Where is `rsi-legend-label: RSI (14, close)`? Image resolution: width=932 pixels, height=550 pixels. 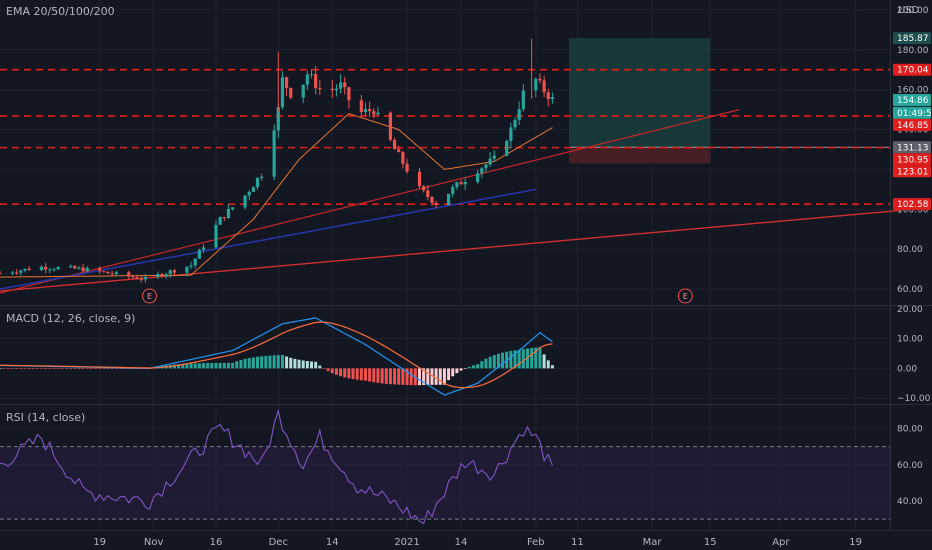
rsi-legend-label: RSI (14, close) is located at coordinates (46, 417).